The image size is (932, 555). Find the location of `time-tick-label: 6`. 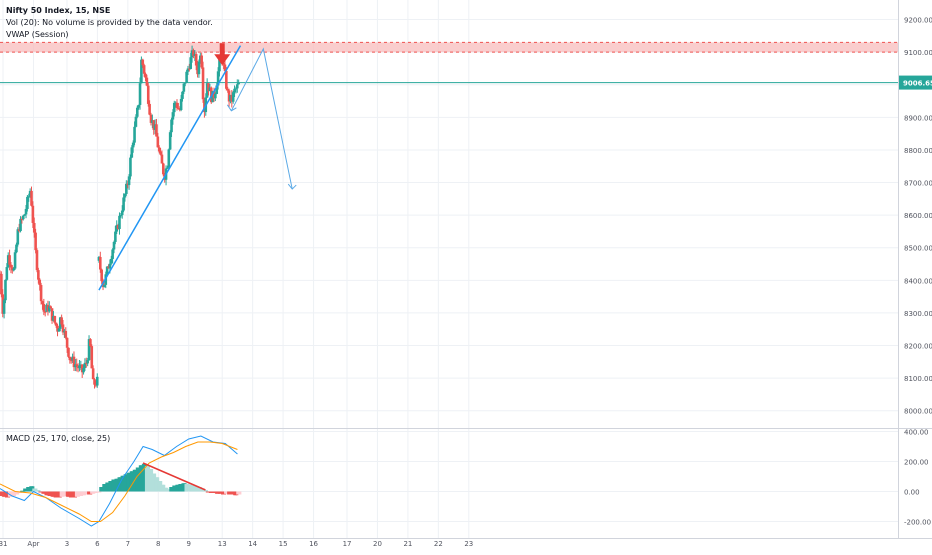

time-tick-label: 6 is located at coordinates (97, 544).